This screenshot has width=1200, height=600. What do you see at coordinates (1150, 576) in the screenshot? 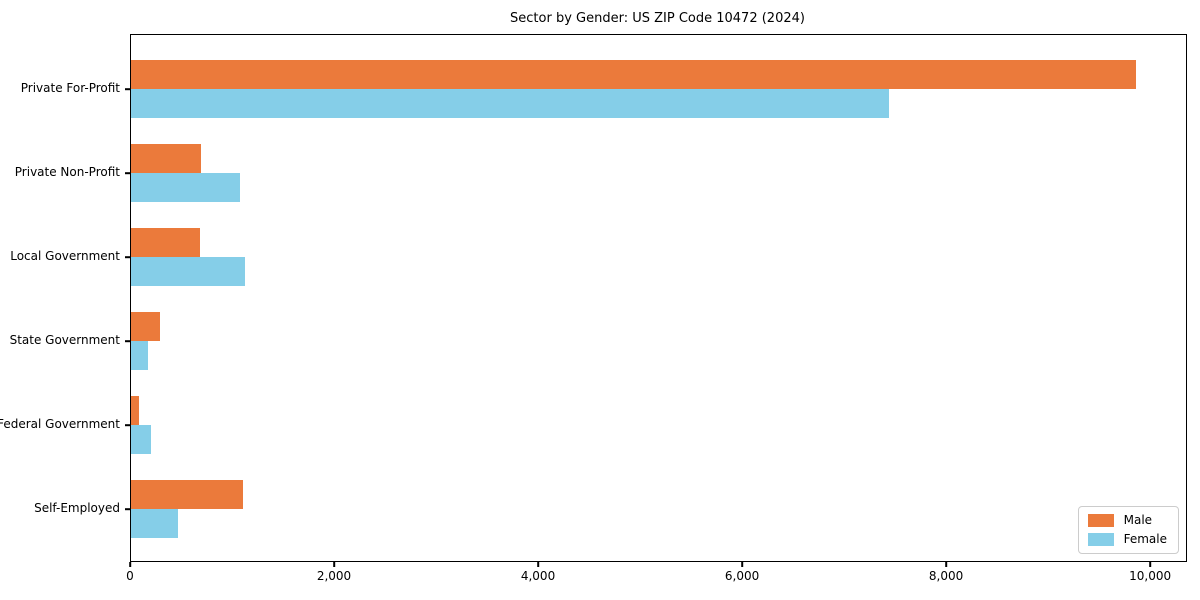
I see `x-tick-label-10000: 10,000` at bounding box center [1150, 576].